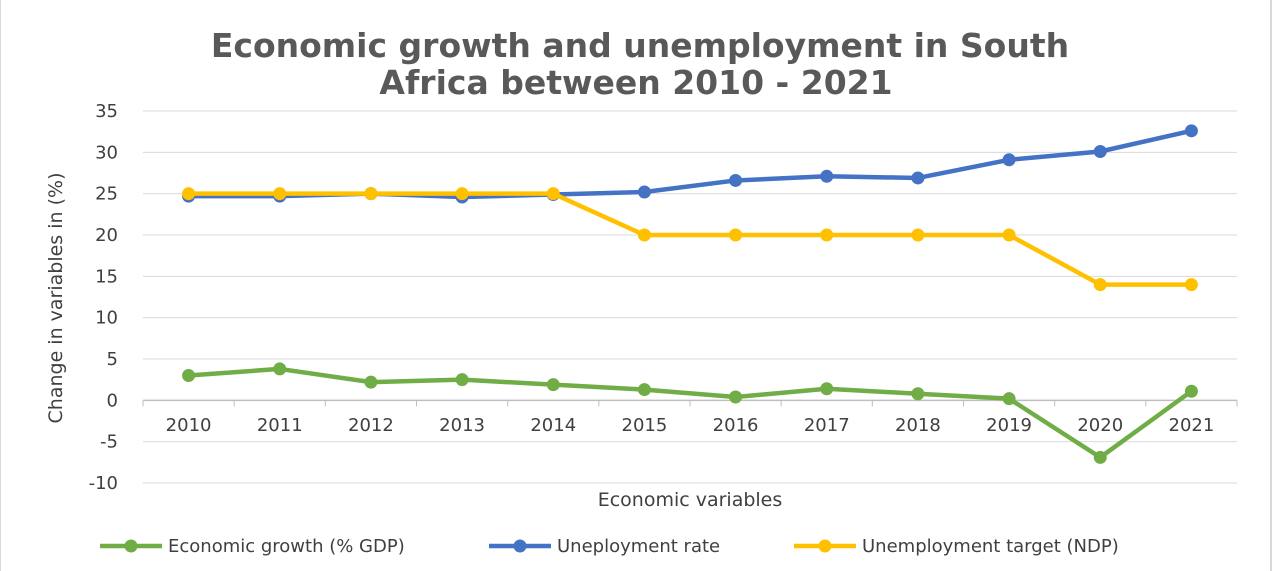 The height and width of the screenshot is (571, 1272). I want to click on economic-growth-line, so click(690, 413).